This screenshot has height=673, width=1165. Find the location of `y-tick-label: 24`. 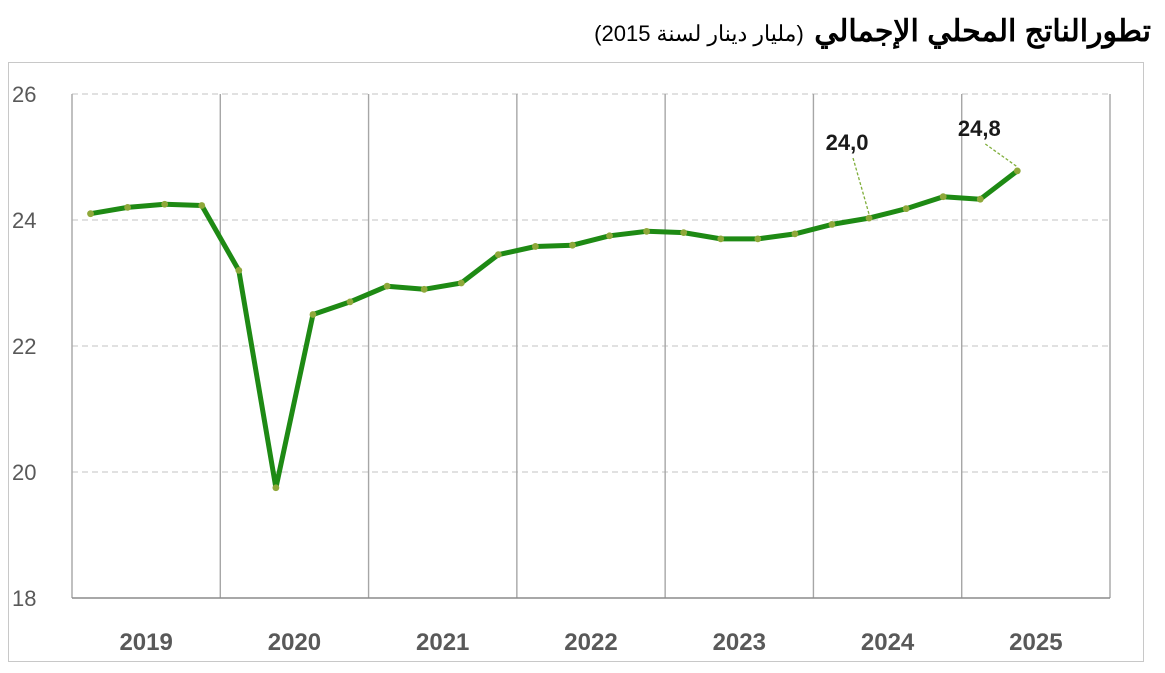

y-tick-label: 24 is located at coordinates (24, 220).